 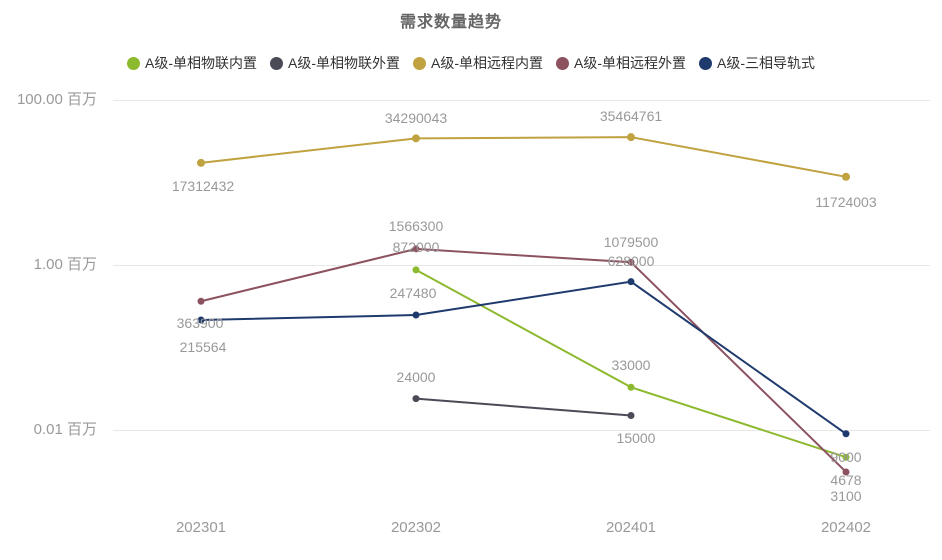 I want to click on data-label: 247480, so click(x=413, y=293).